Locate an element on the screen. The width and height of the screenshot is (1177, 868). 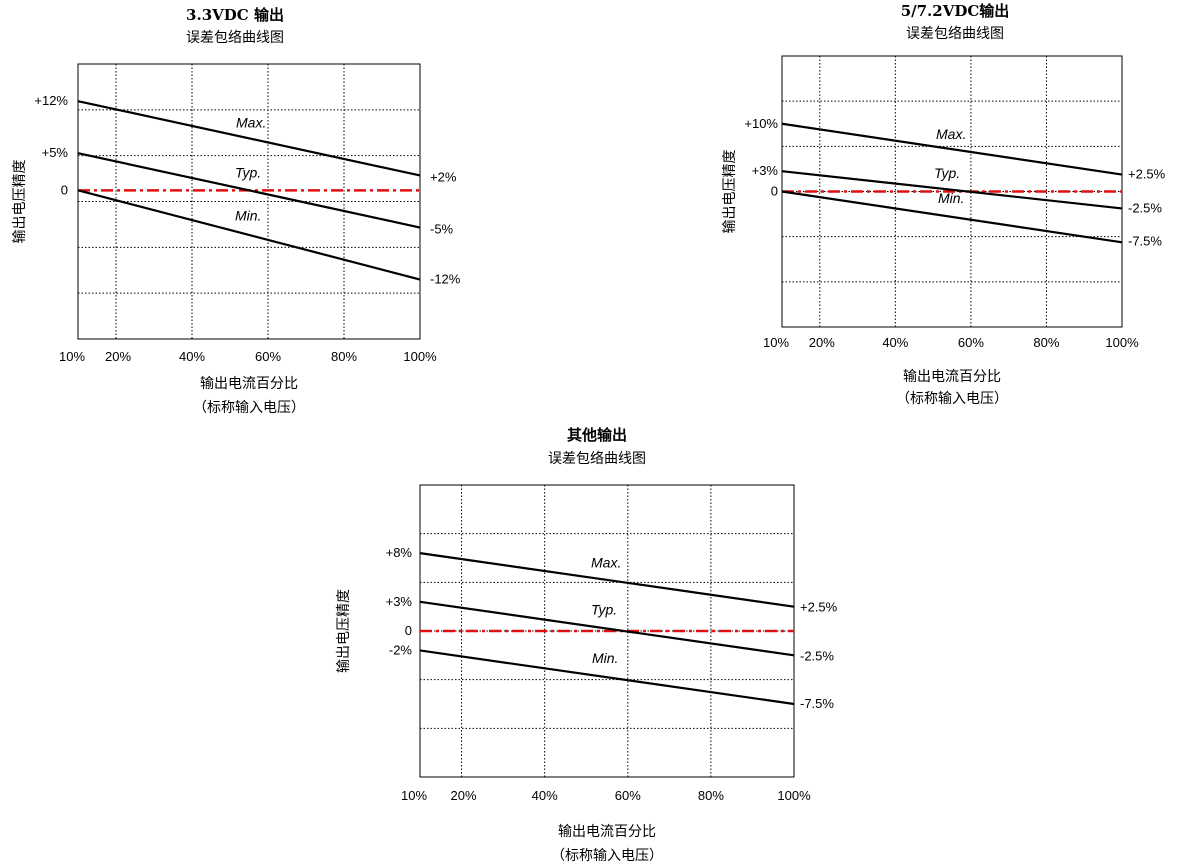
y-tick-label: +10% is located at coordinates (761, 123).